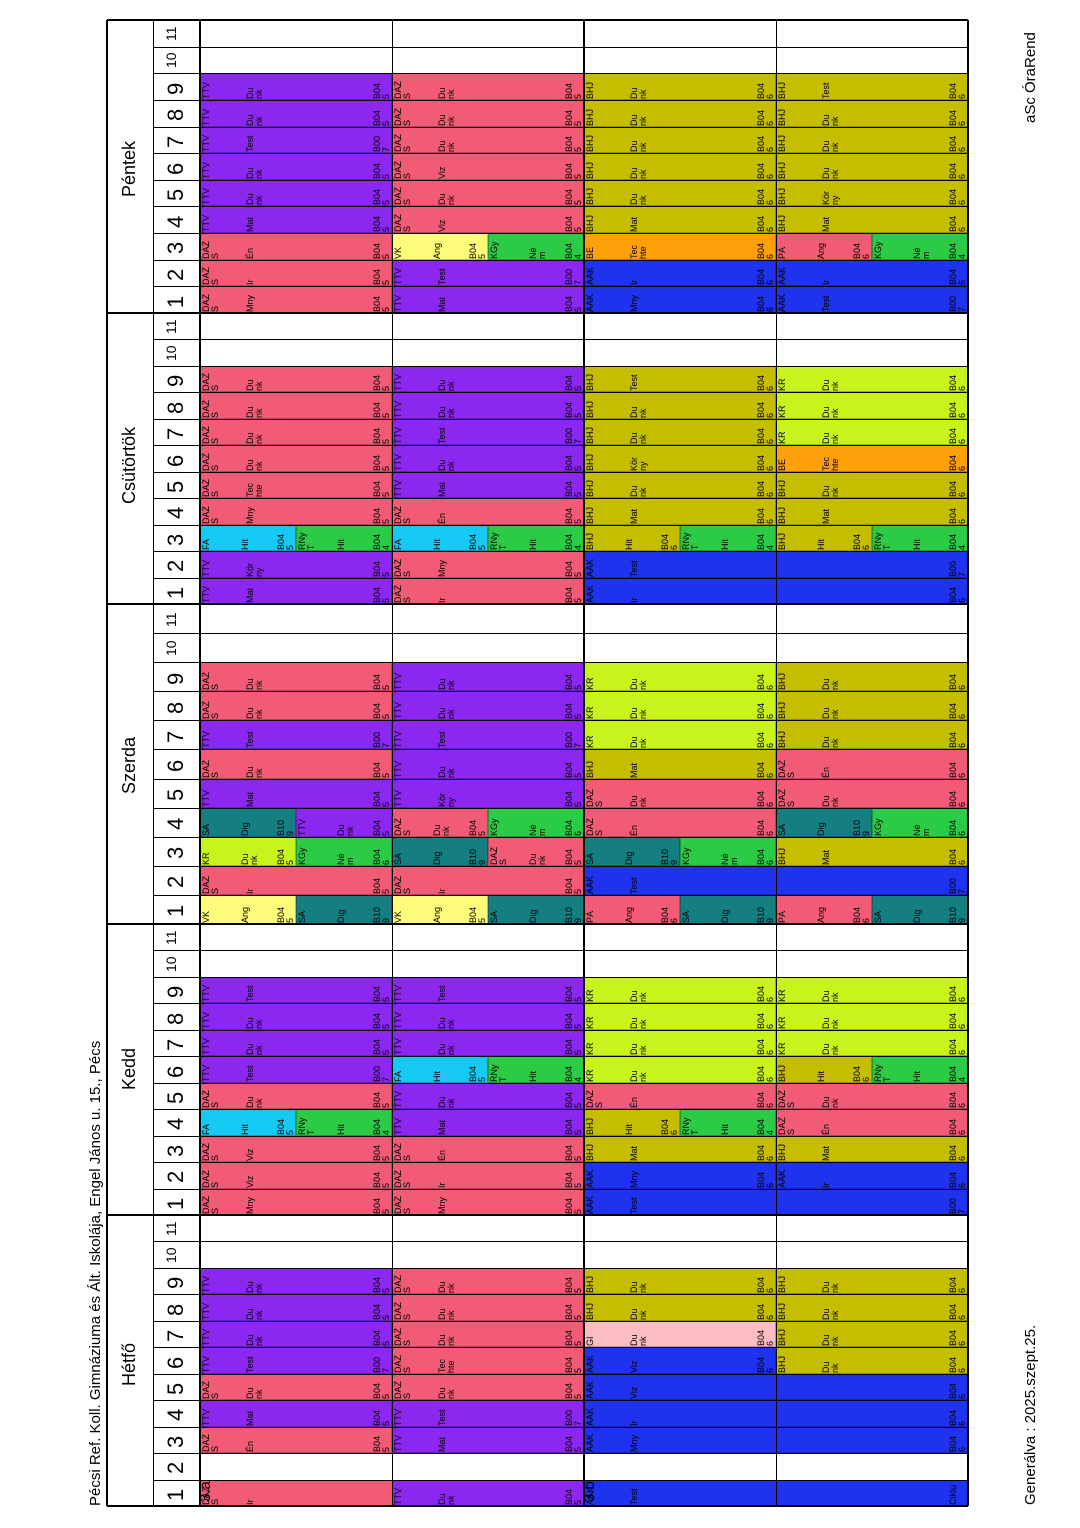  What do you see at coordinates (248, 538) in the screenshot?
I see `lesson-cell: FA Hit B04 5` at bounding box center [248, 538].